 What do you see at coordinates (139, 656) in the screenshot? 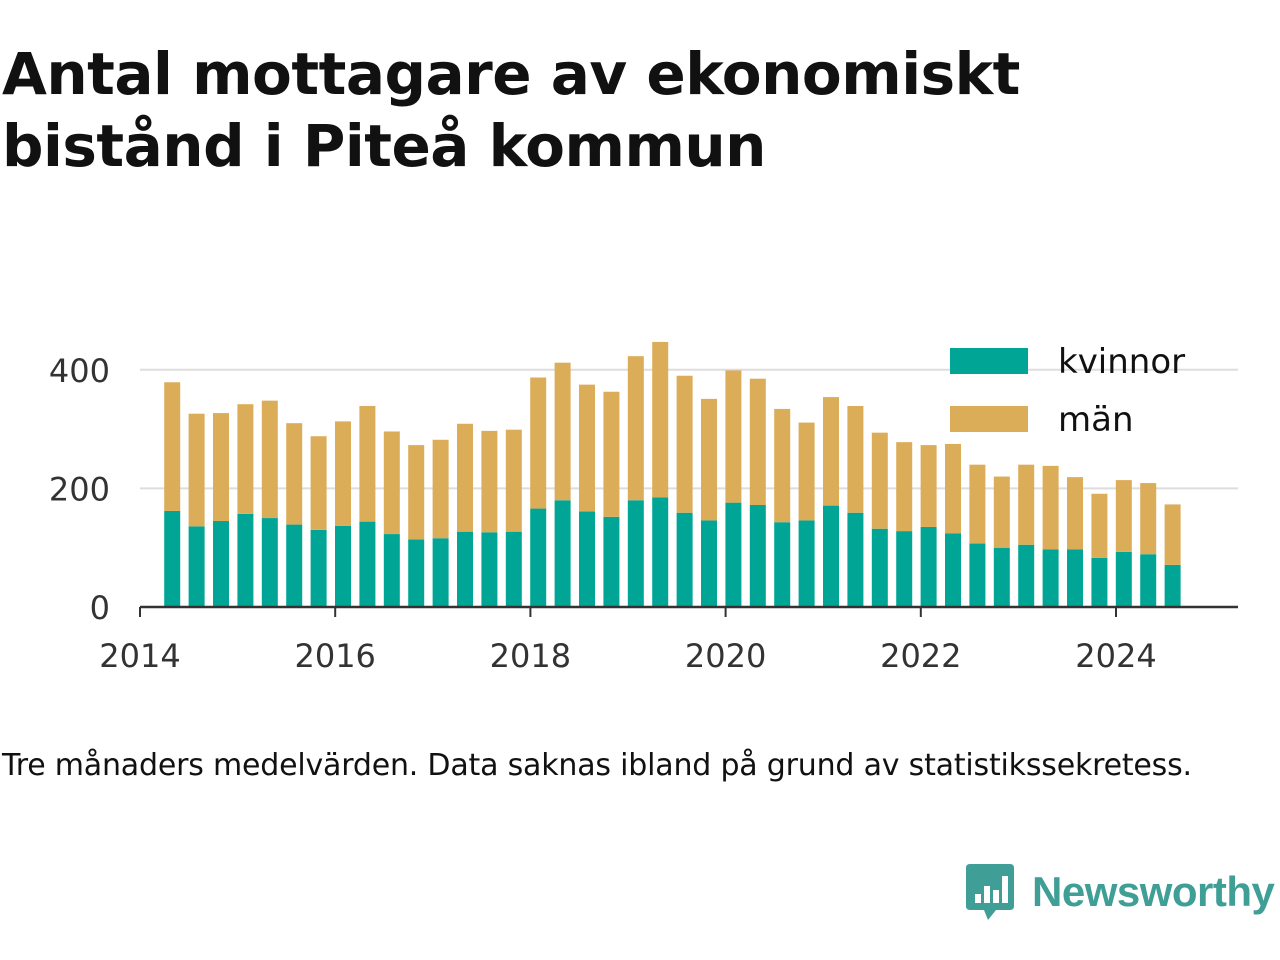
I see `x-tick-label-2014: 2014` at bounding box center [139, 656].